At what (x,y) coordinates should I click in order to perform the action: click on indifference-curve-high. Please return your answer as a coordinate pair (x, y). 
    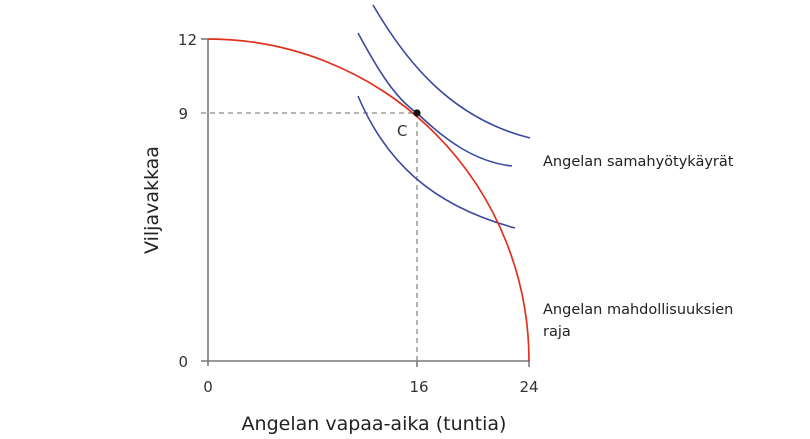
    Looking at the image, I should click on (451, 71).